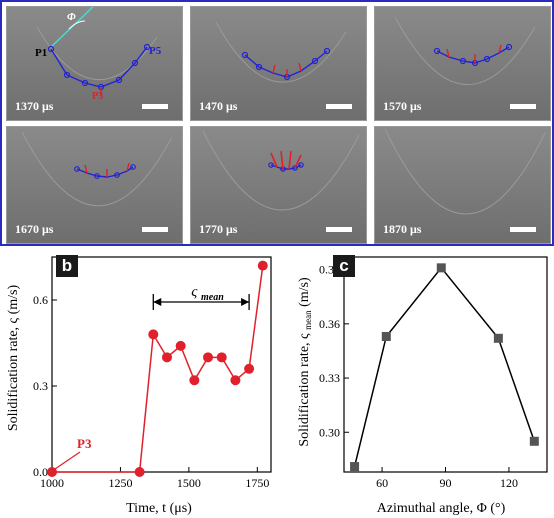  What do you see at coordinates (441, 508) in the screenshot?
I see `x-axis-label: Azimuthal angle, Φ (°)` at bounding box center [441, 508].